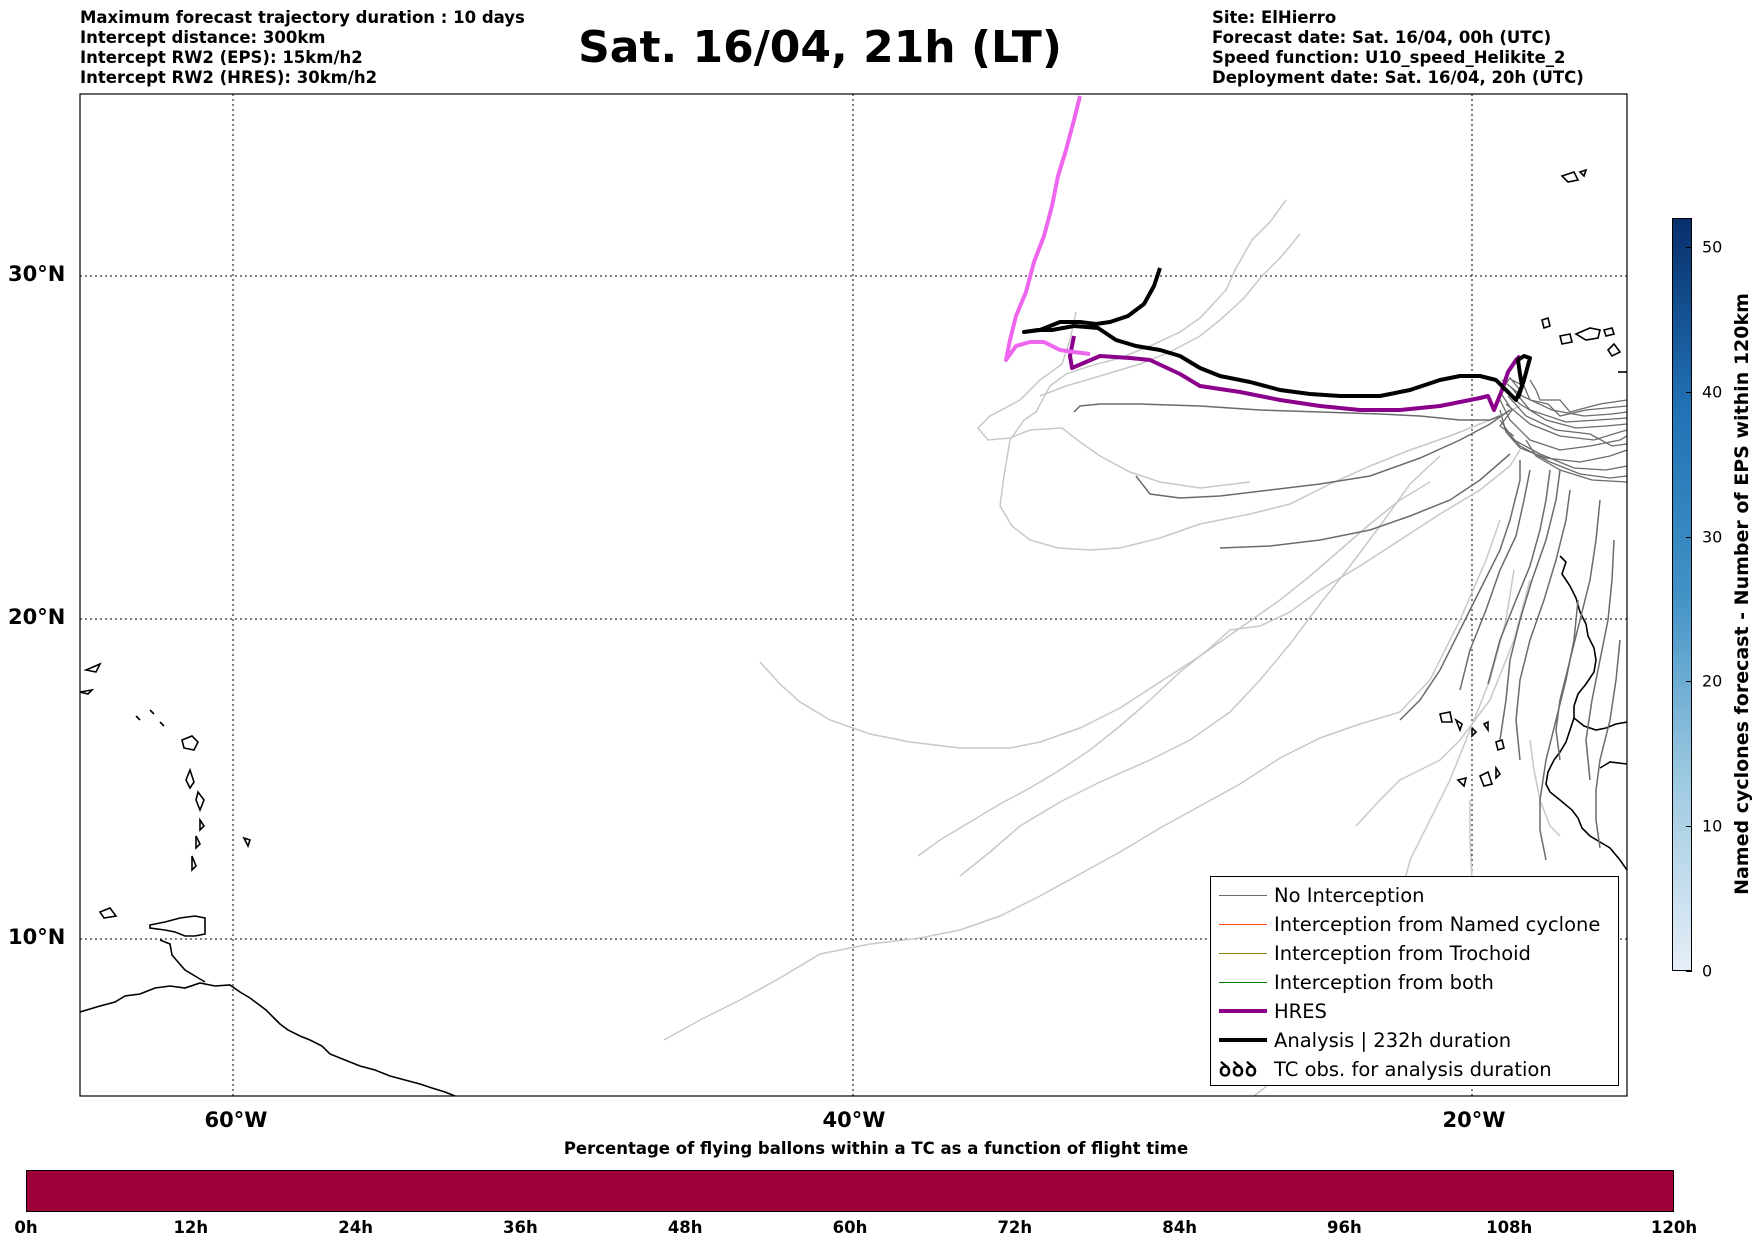 This screenshot has width=1752, height=1241. I want to click on legend-item-tc-obs: ꝺꝺꝺ TC obs. for analysis duration, so click(1415, 1069).